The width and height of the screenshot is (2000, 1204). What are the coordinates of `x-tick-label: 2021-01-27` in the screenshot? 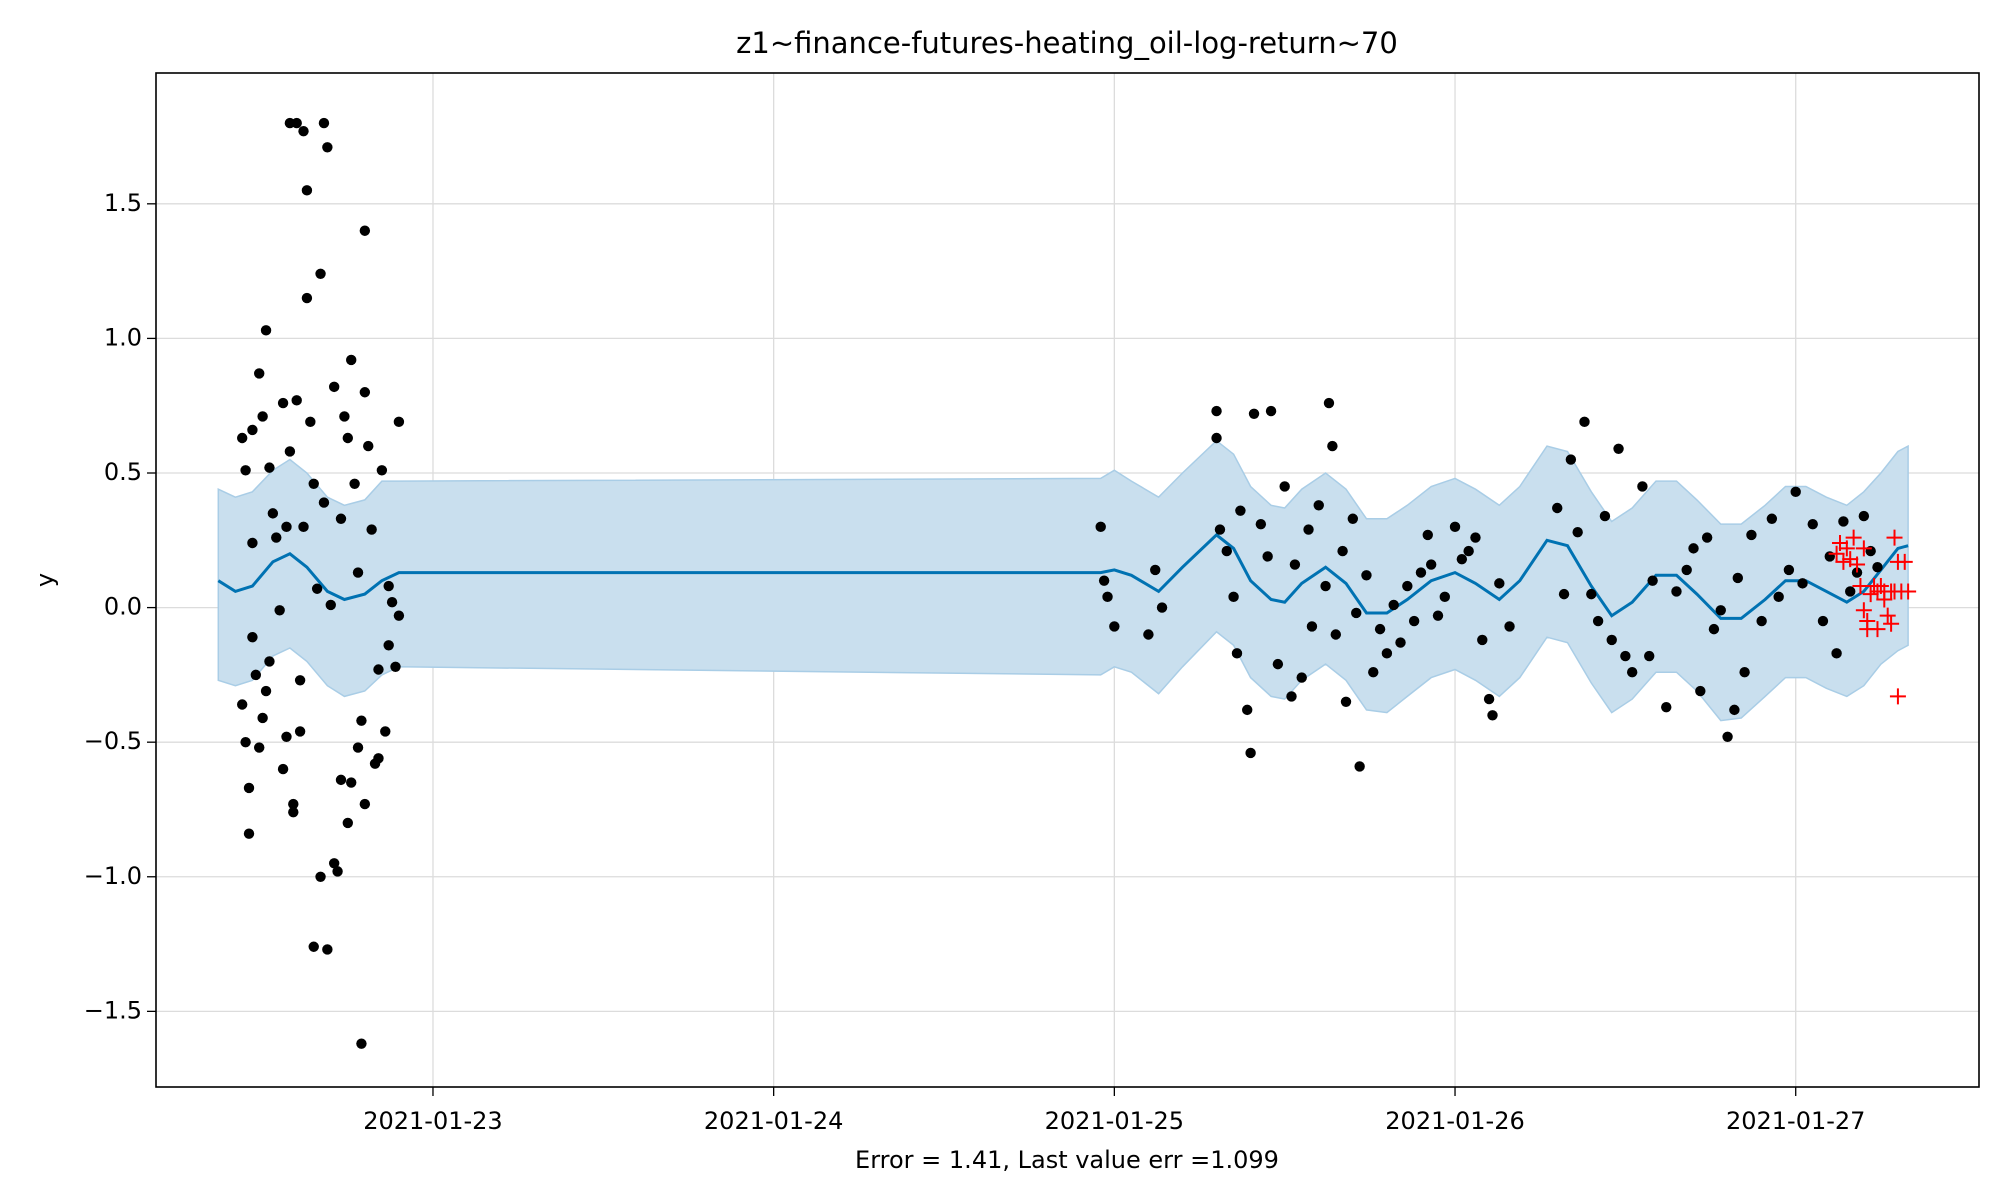 It's located at (1795, 1121).